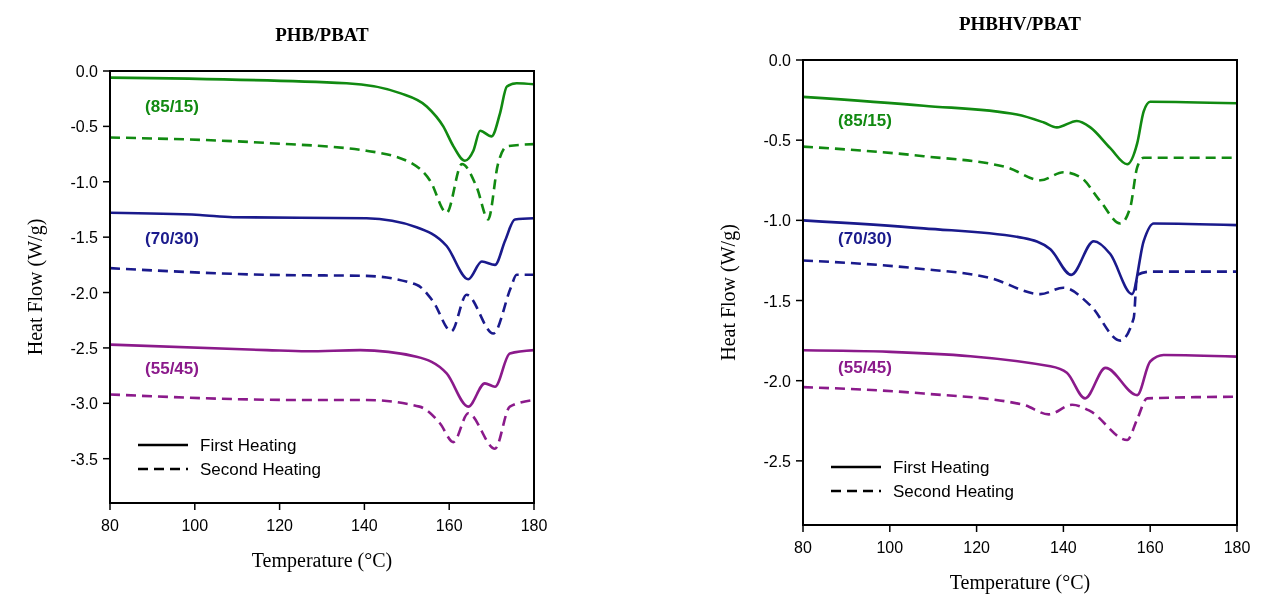  I want to click on y-tick-label: -3.5, so click(84, 459).